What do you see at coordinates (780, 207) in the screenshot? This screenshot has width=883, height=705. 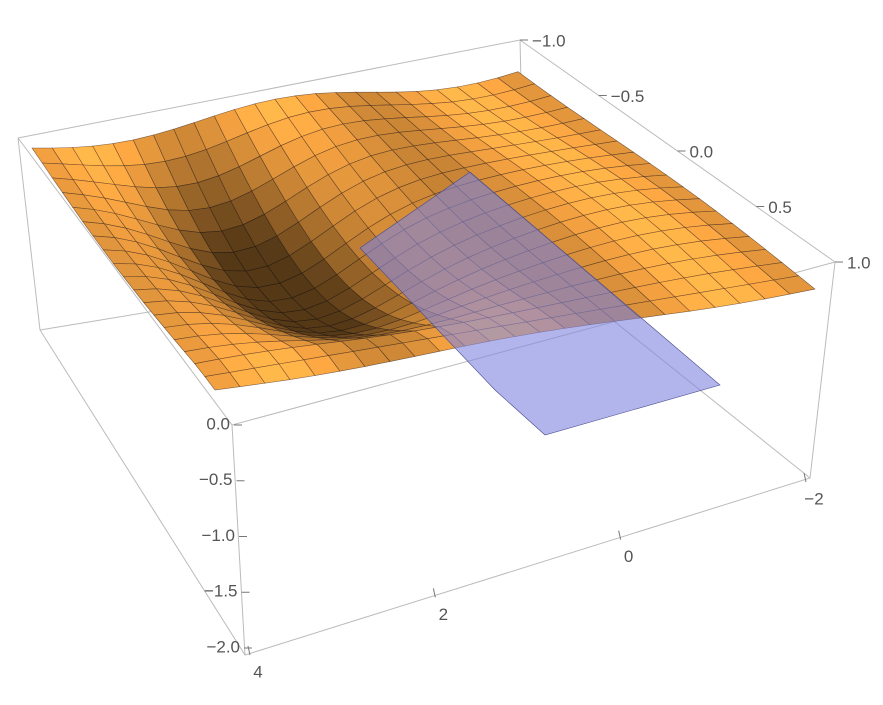 I see `y-tick-label: 0.5` at bounding box center [780, 207].